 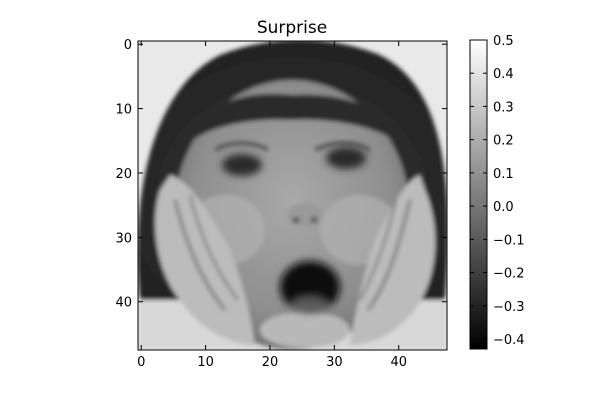 I want to click on y-tick-label: 0, so click(x=128, y=45).